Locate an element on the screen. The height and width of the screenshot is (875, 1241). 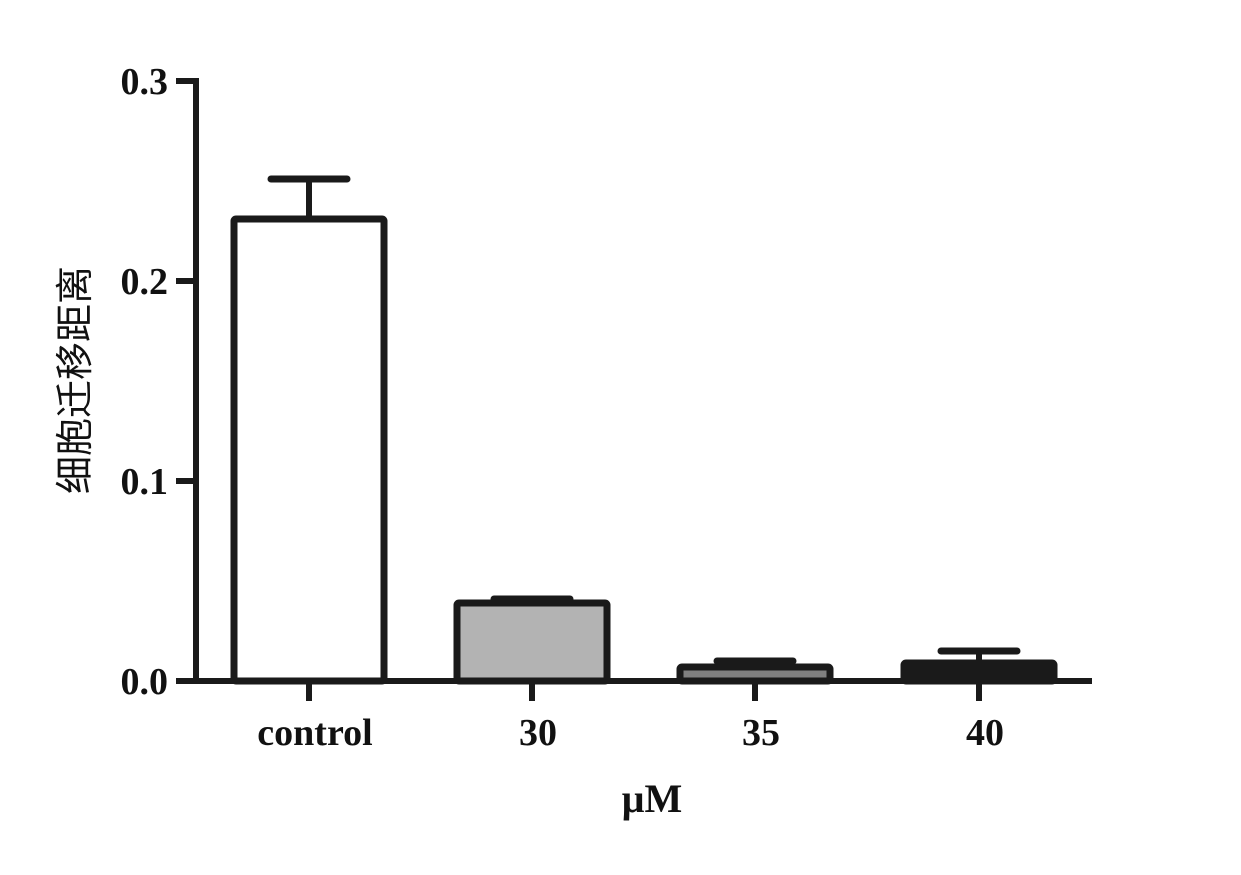
x-tick-label: 30 is located at coordinates (538, 733).